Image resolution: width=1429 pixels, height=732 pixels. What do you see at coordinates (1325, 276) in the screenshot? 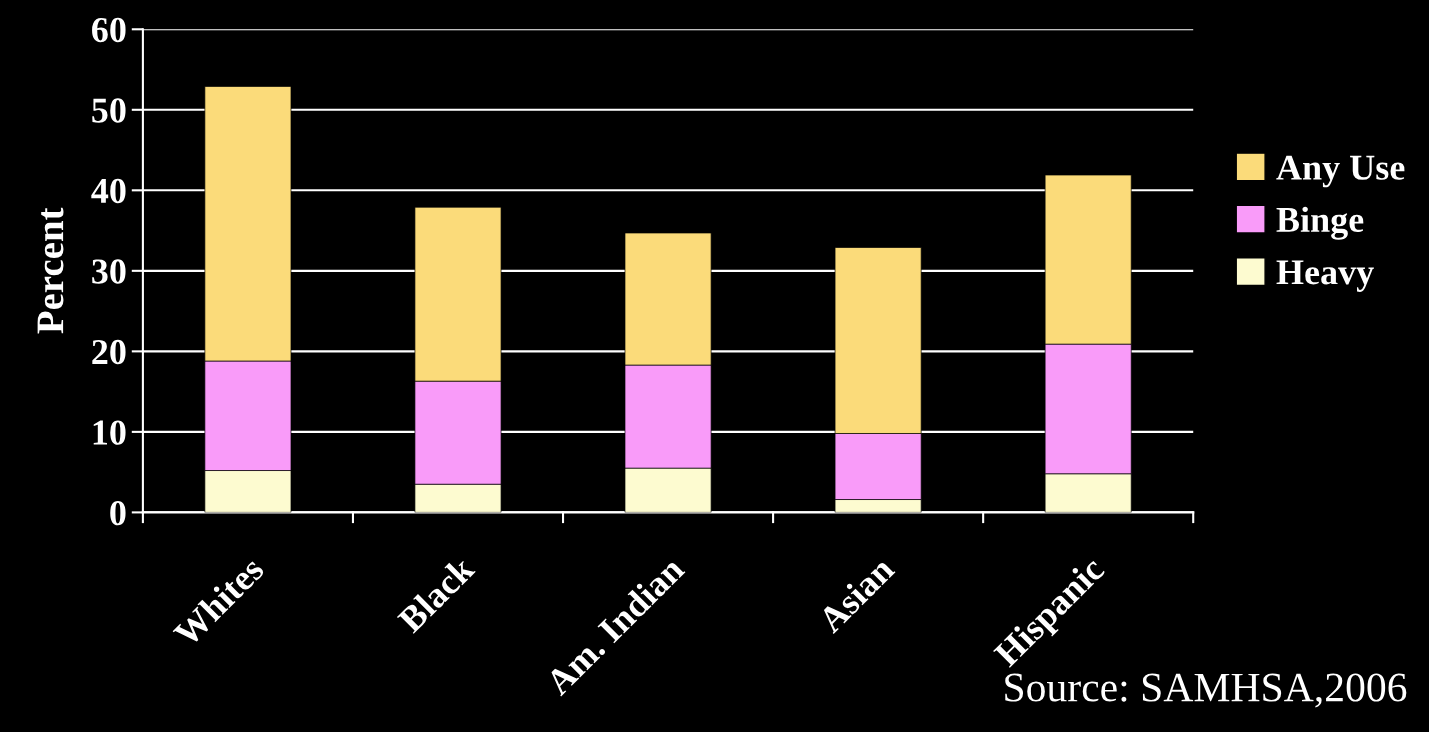
I see `legend-label: Heavy` at bounding box center [1325, 276].